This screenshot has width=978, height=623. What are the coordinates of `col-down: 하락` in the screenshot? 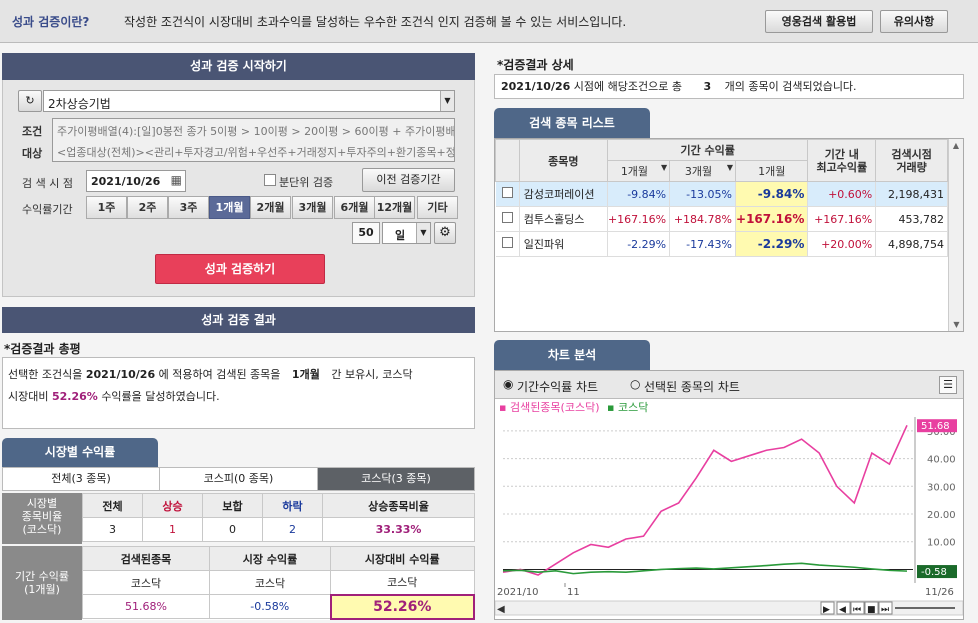 It's located at (292, 505).